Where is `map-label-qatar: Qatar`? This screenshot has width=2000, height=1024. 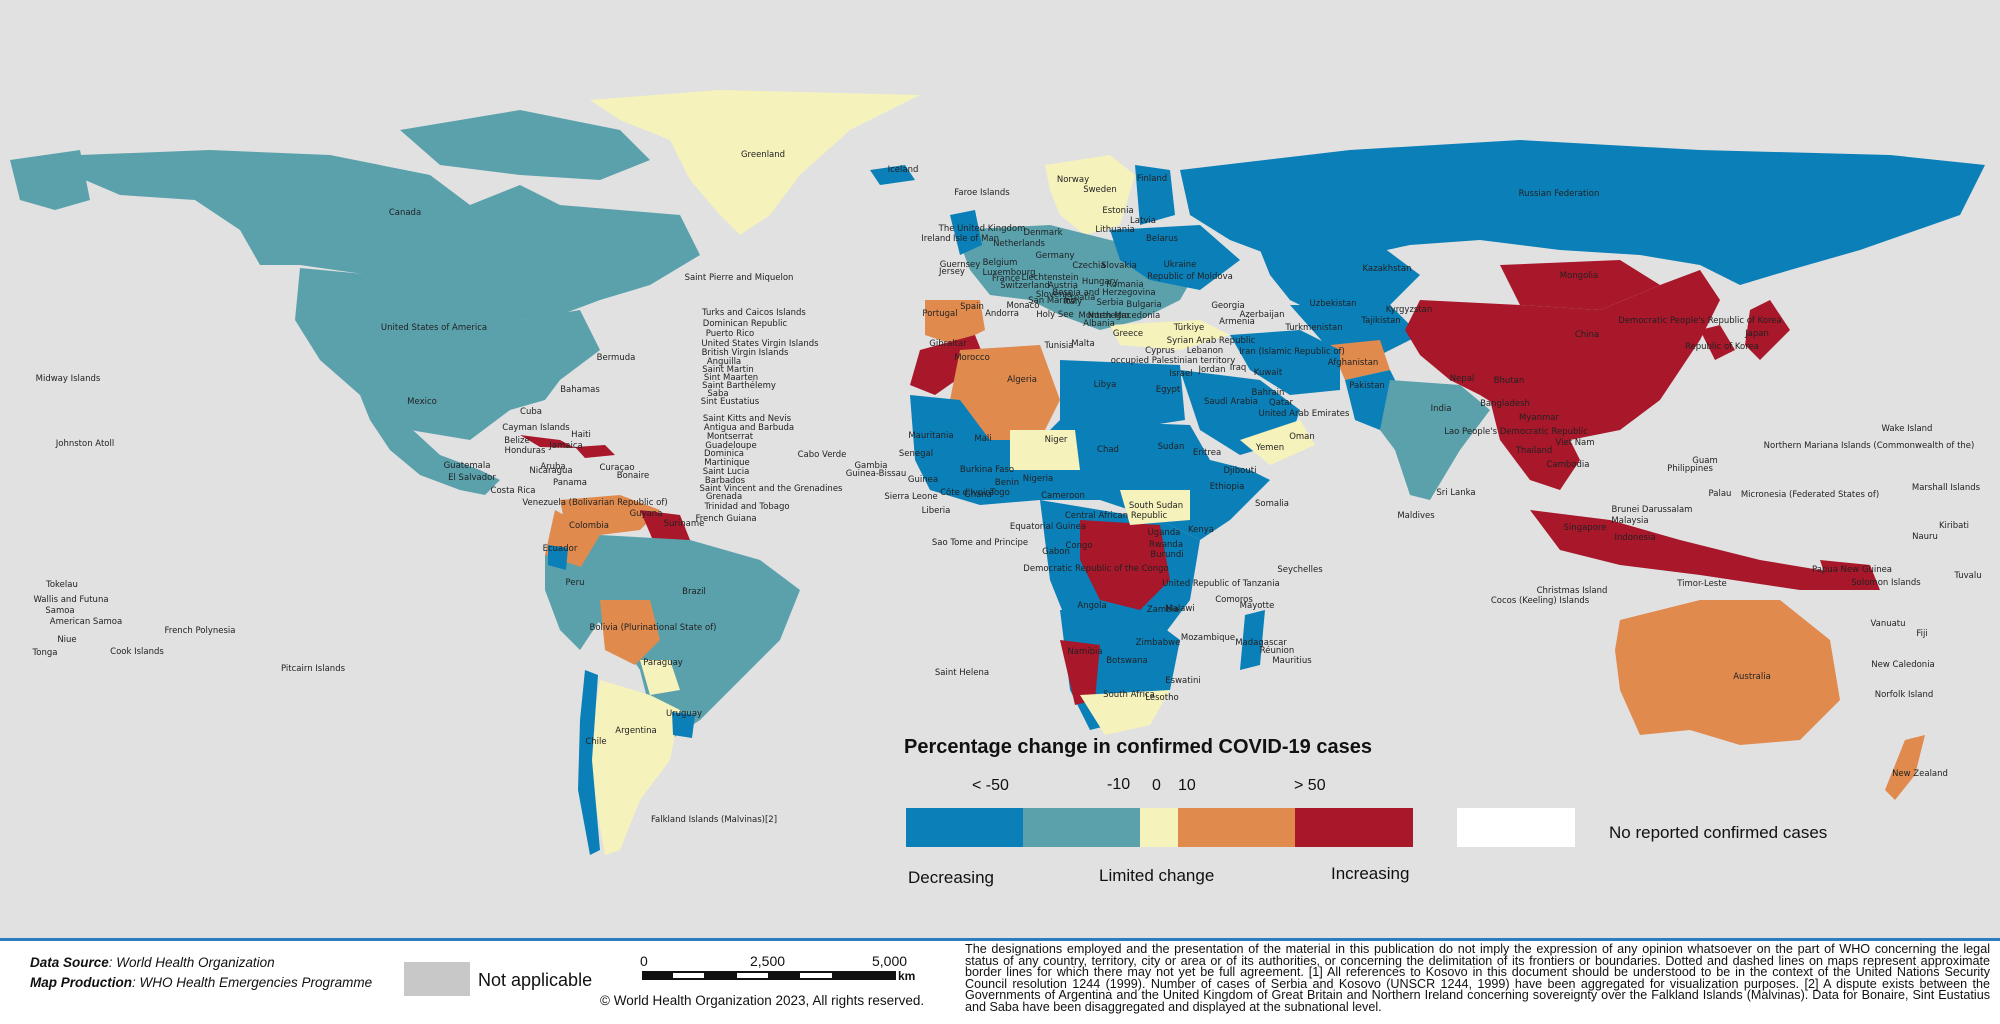 map-label-qatar: Qatar is located at coordinates (1281, 403).